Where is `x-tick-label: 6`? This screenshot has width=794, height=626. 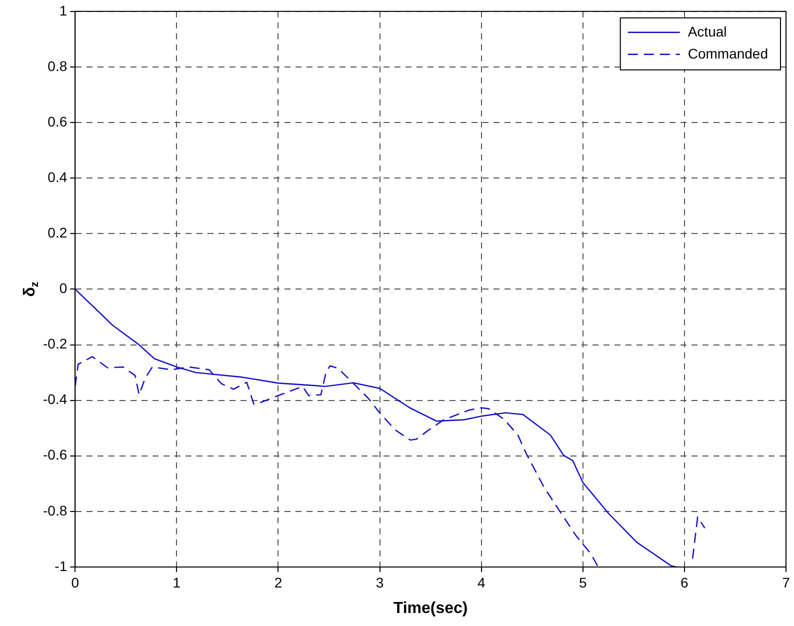
x-tick-label: 6 is located at coordinates (684, 582).